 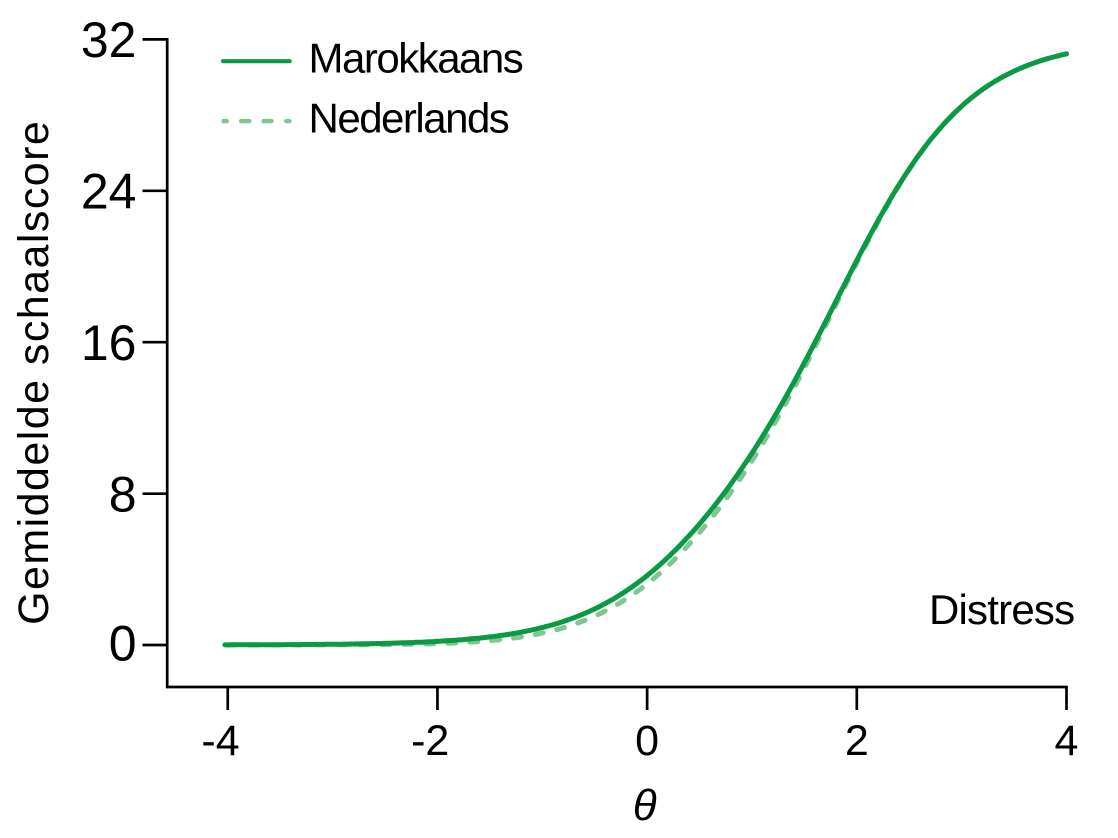 What do you see at coordinates (1001, 609) in the screenshot?
I see `svg-text: Distress` at bounding box center [1001, 609].